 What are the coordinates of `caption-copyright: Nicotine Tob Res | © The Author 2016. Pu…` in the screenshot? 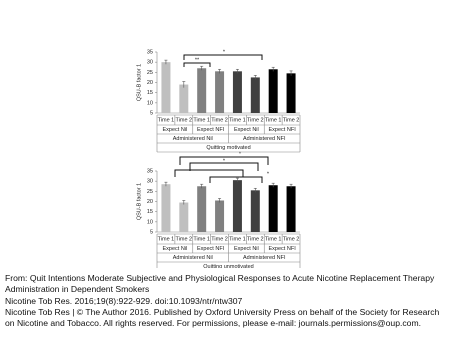 It's located at (222, 317).